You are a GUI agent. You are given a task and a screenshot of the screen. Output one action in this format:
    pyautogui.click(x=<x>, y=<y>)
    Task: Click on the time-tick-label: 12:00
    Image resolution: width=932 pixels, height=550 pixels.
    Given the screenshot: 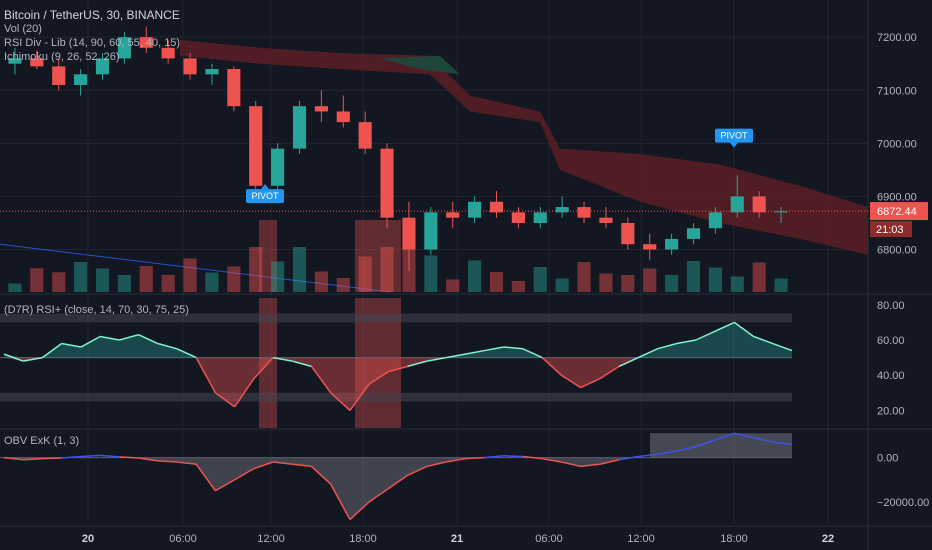 What is the action you would take?
    pyautogui.click(x=271, y=539)
    